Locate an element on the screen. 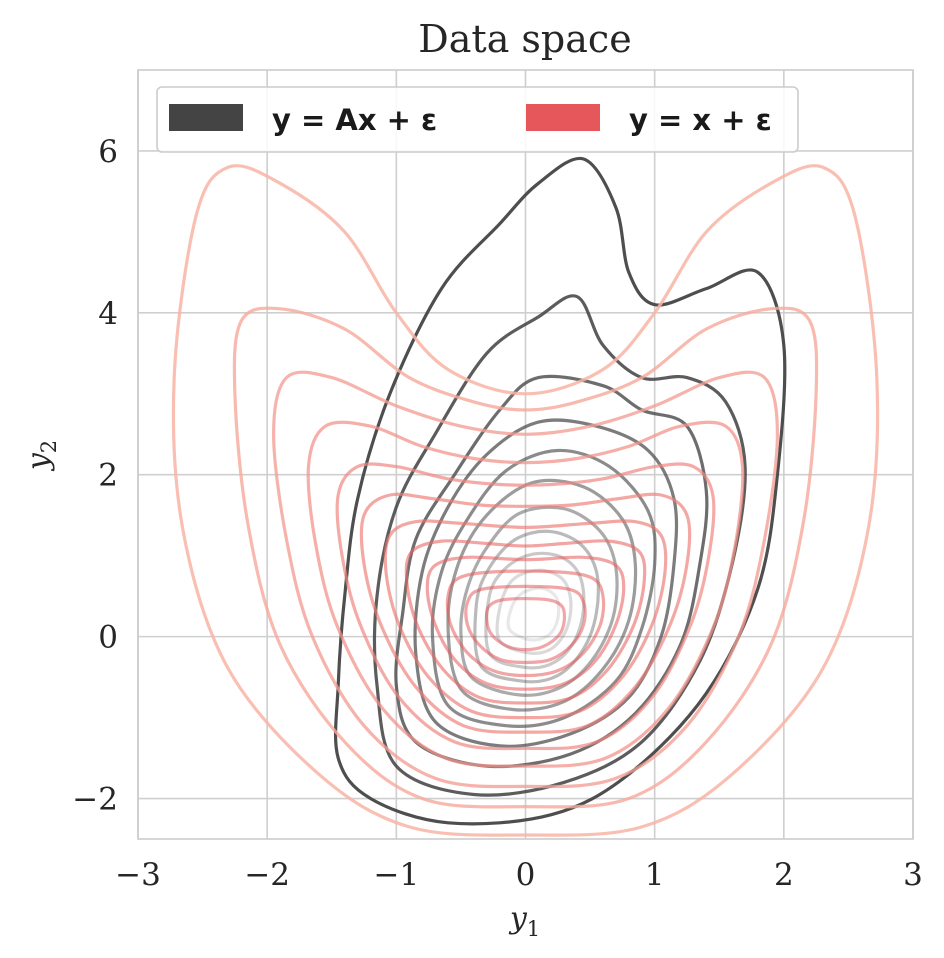 Image resolution: width=944 pixels, height=958 pixels. legend-box is located at coordinates (477, 119).